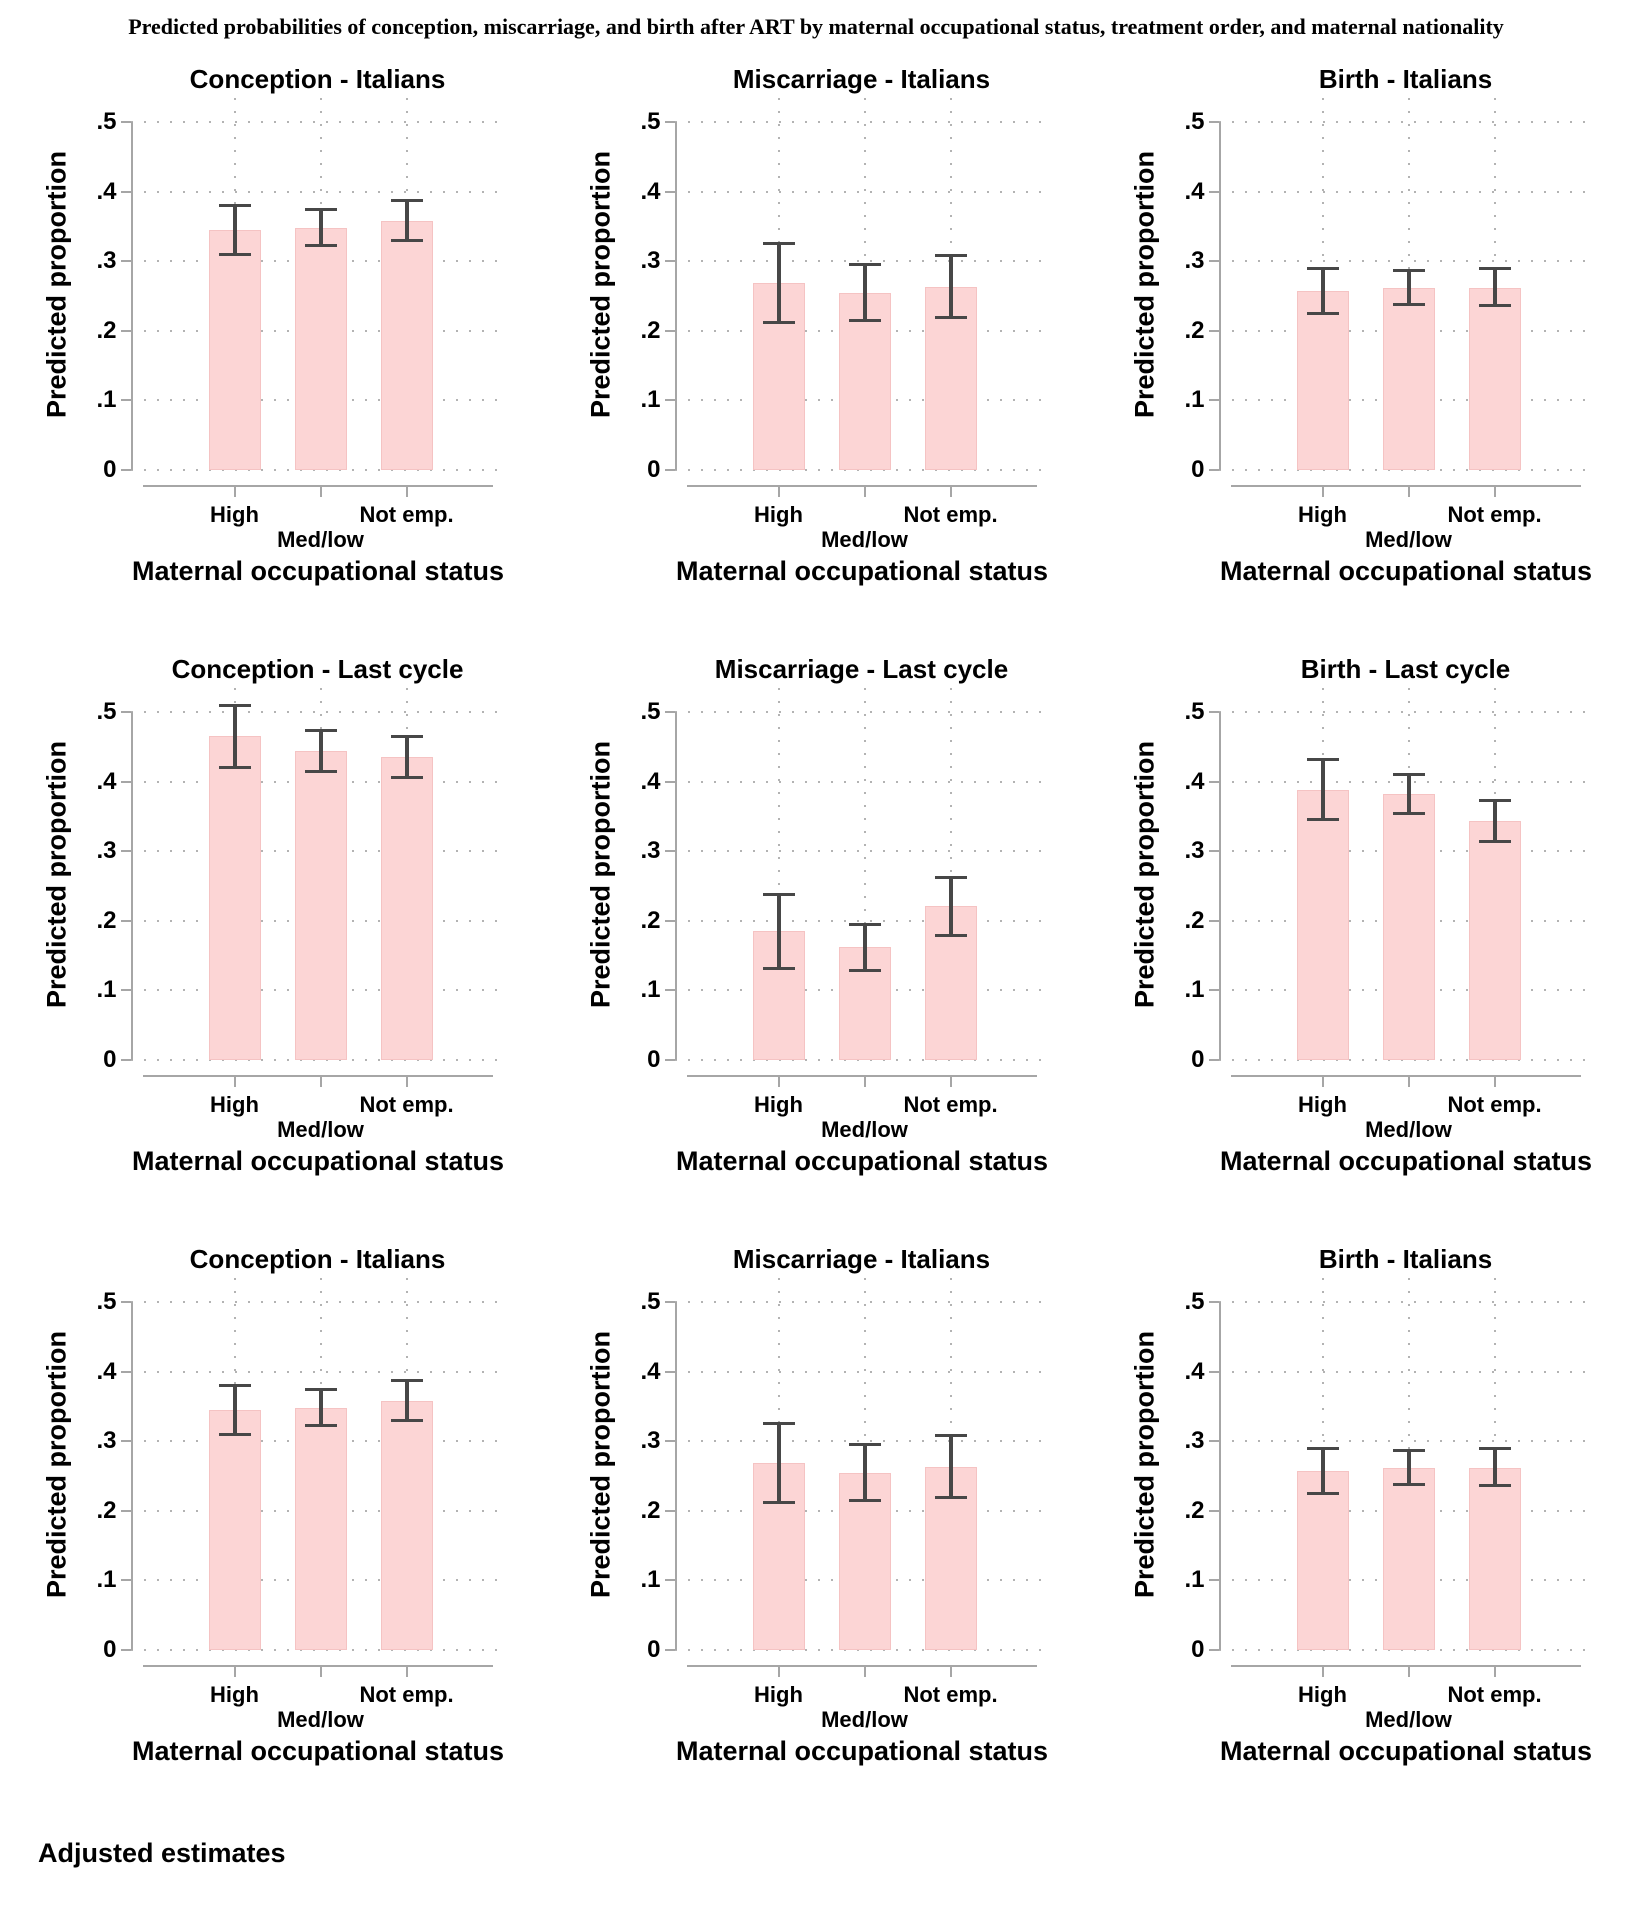  Describe the element at coordinates (1408, 927) in the screenshot. I see `bar-med-low` at that location.